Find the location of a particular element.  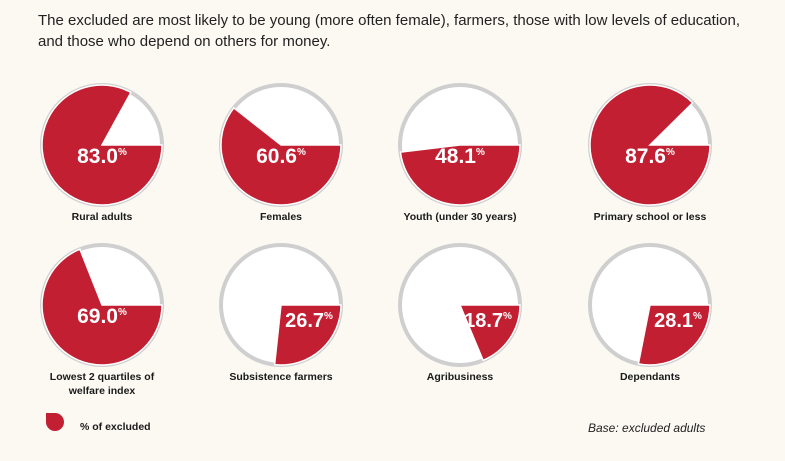

pie-value-label: 83.0% is located at coordinates (102, 156).